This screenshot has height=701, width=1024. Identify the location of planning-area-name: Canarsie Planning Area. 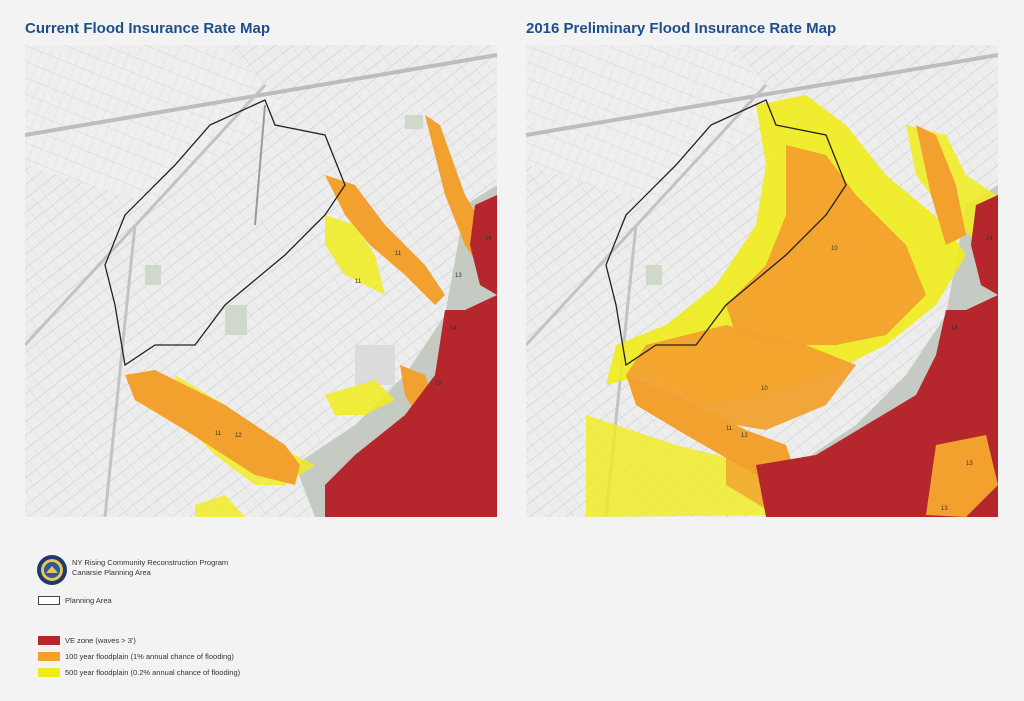
(111, 572).